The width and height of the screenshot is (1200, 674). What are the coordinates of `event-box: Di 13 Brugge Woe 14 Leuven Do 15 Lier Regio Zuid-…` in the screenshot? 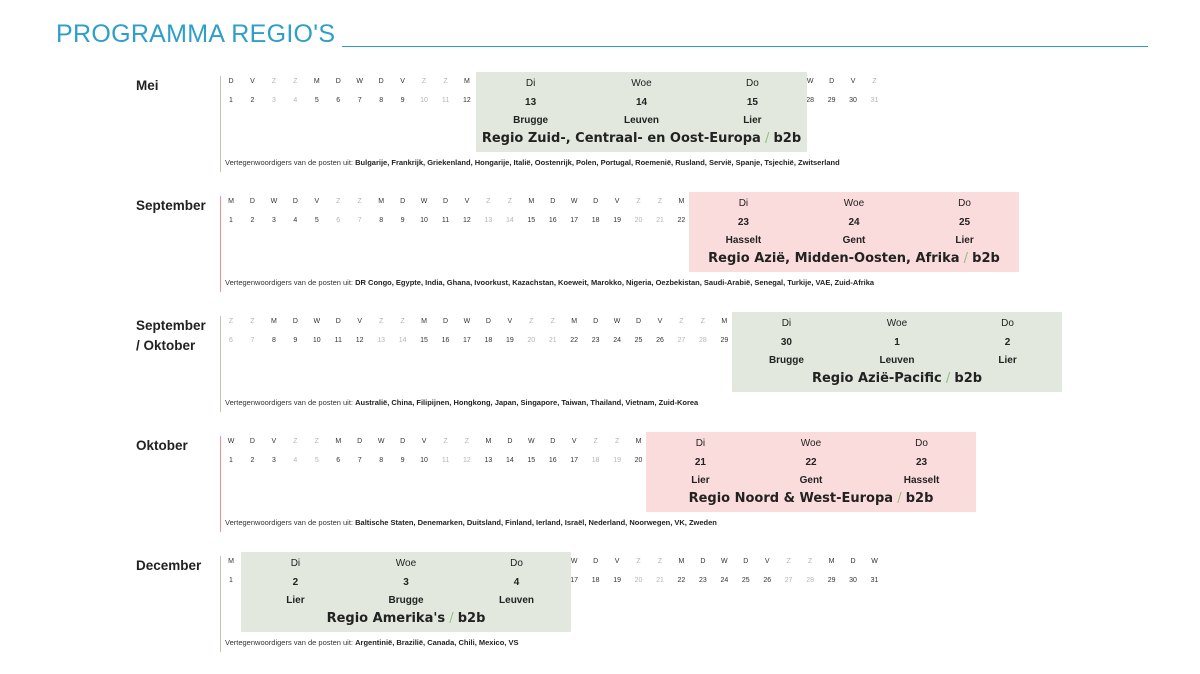 It's located at (641, 112).